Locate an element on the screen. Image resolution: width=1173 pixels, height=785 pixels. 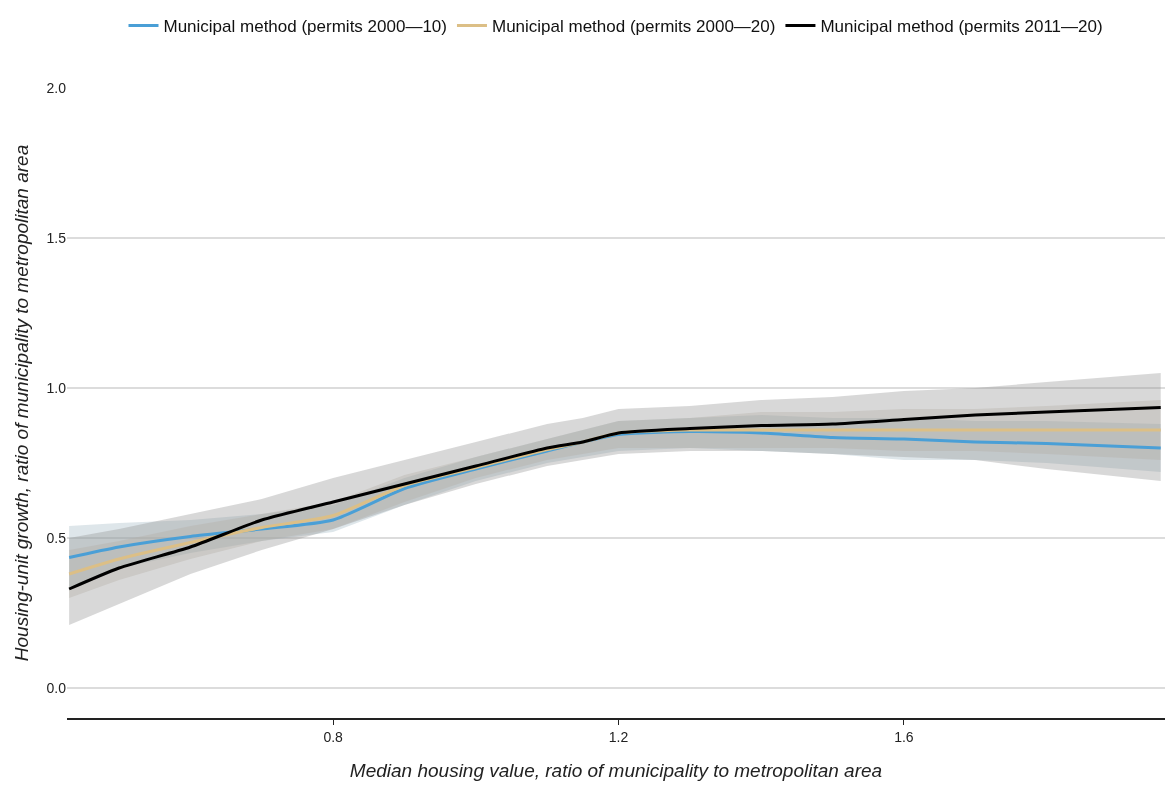
y-tick-label: 0.5 is located at coordinates (56, 537).